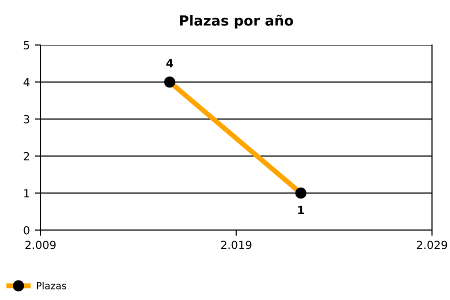  What do you see at coordinates (170, 63) in the screenshot?
I see `data-label: 4` at bounding box center [170, 63].